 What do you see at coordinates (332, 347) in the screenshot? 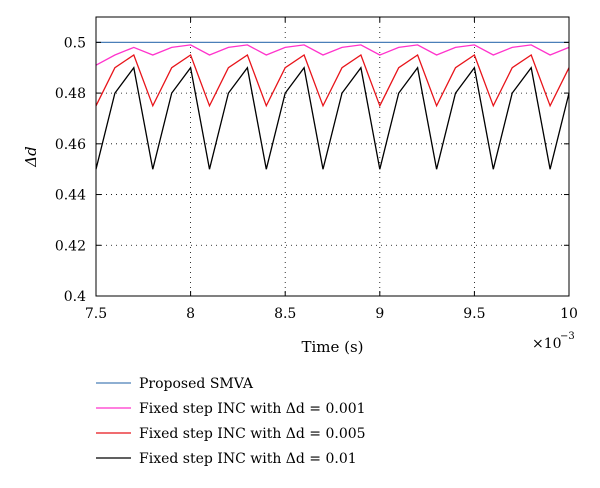
I see `x-axis-label: Time (s)` at bounding box center [332, 347].